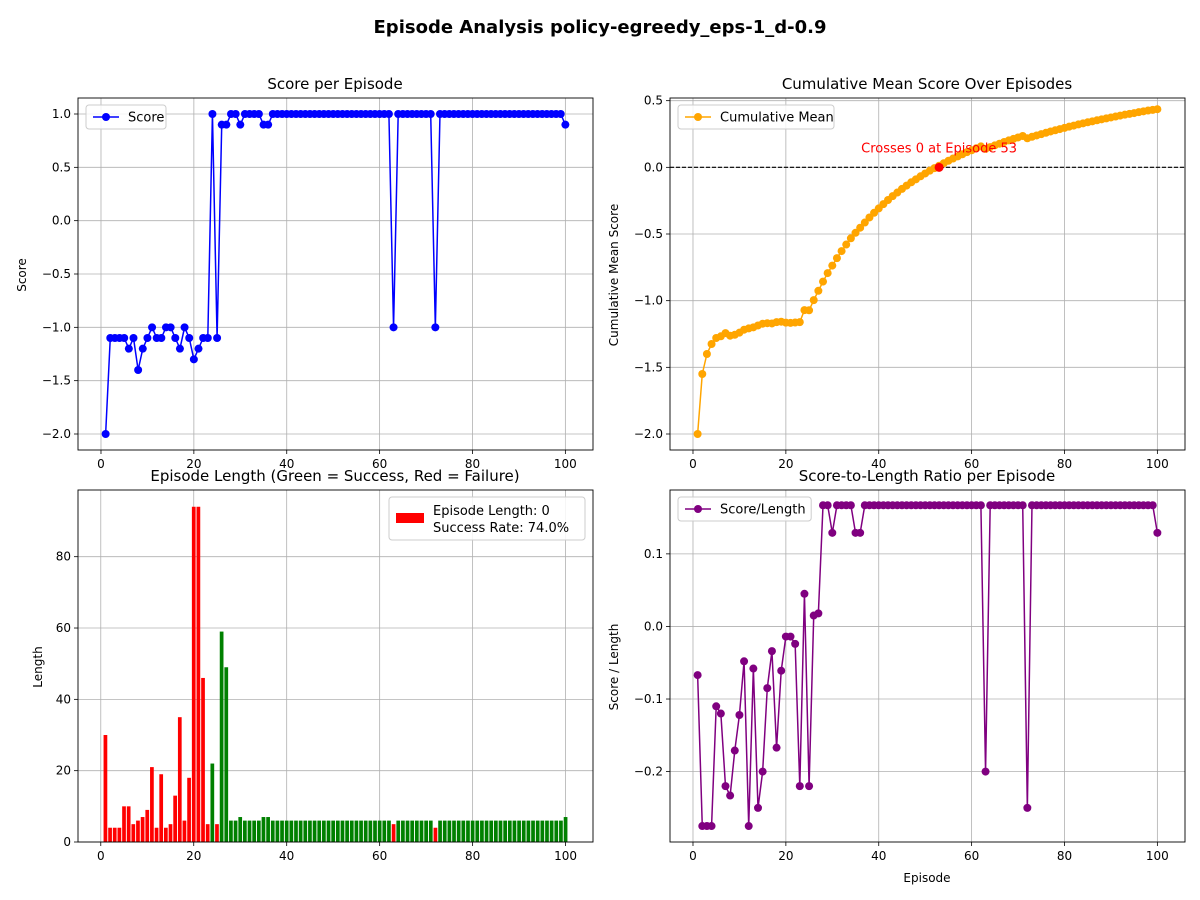 Image resolution: width=1200 pixels, height=900 pixels. I want to click on score-x-tick-label: 40, so click(286, 464).